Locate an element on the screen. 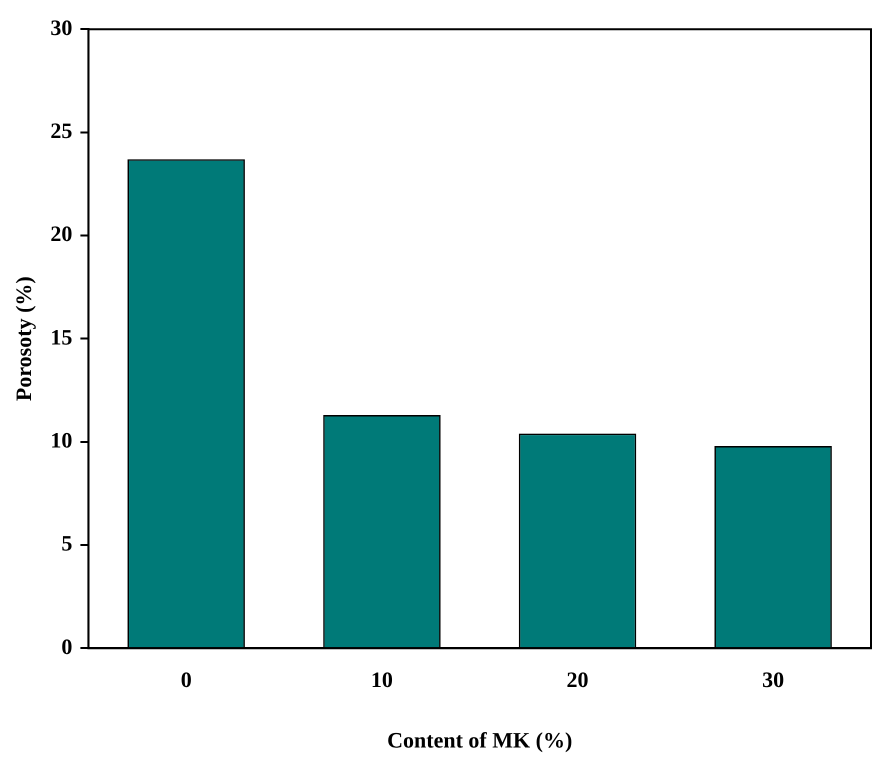 The height and width of the screenshot is (767, 883). x-tick-label: 0 is located at coordinates (186, 679).